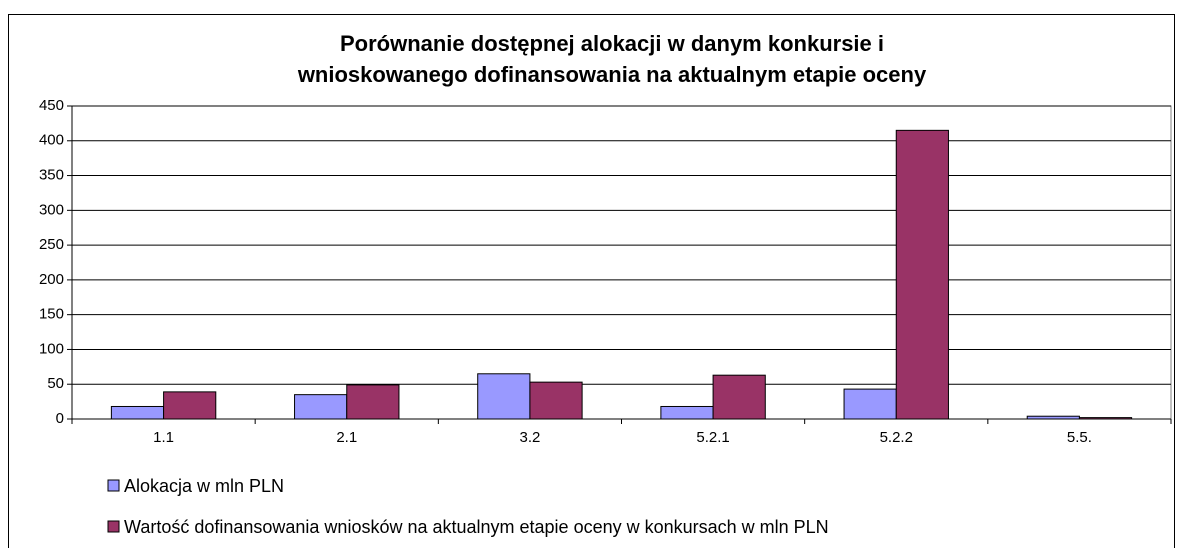 The image size is (1182, 548). What do you see at coordinates (529, 437) in the screenshot?
I see `x-tick-label: 3.2` at bounding box center [529, 437].